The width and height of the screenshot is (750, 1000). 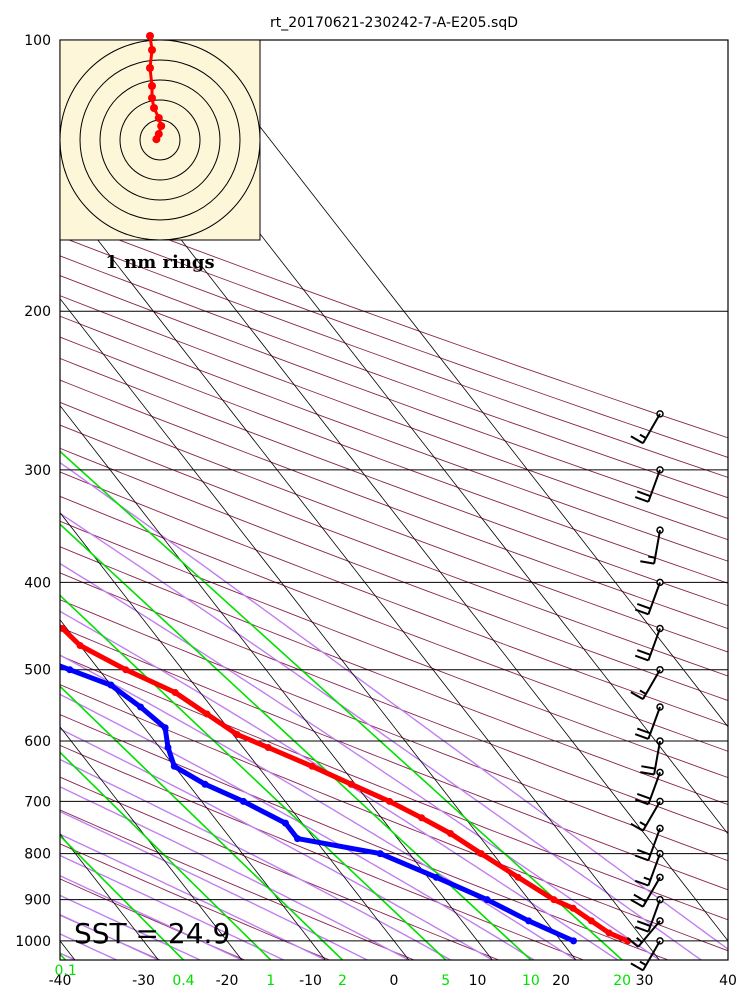 I want to click on temperature-tick-label: 10, so click(x=478, y=981).